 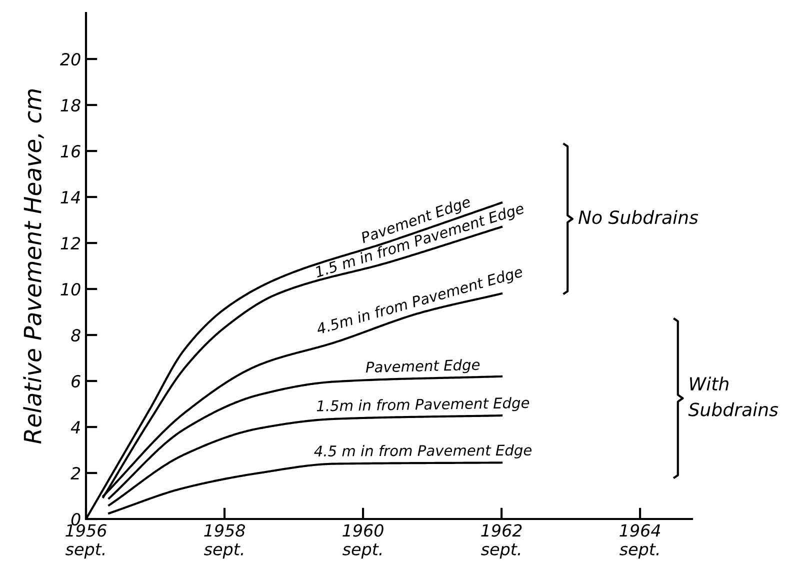 I want to click on series-label: 4.5 m in from Pavement Edge, so click(x=423, y=452).